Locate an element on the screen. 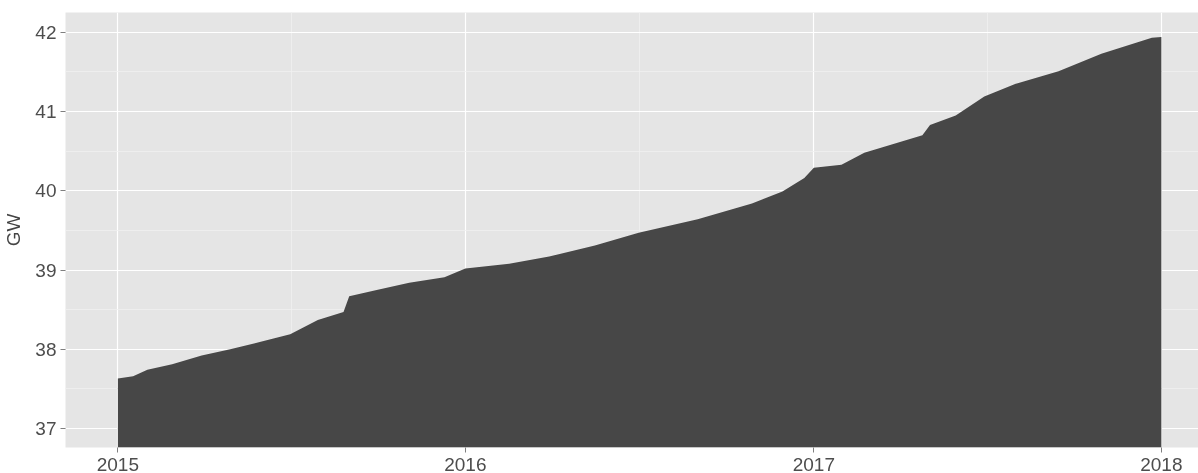  x-tick-label: 2016 is located at coordinates (465, 463).